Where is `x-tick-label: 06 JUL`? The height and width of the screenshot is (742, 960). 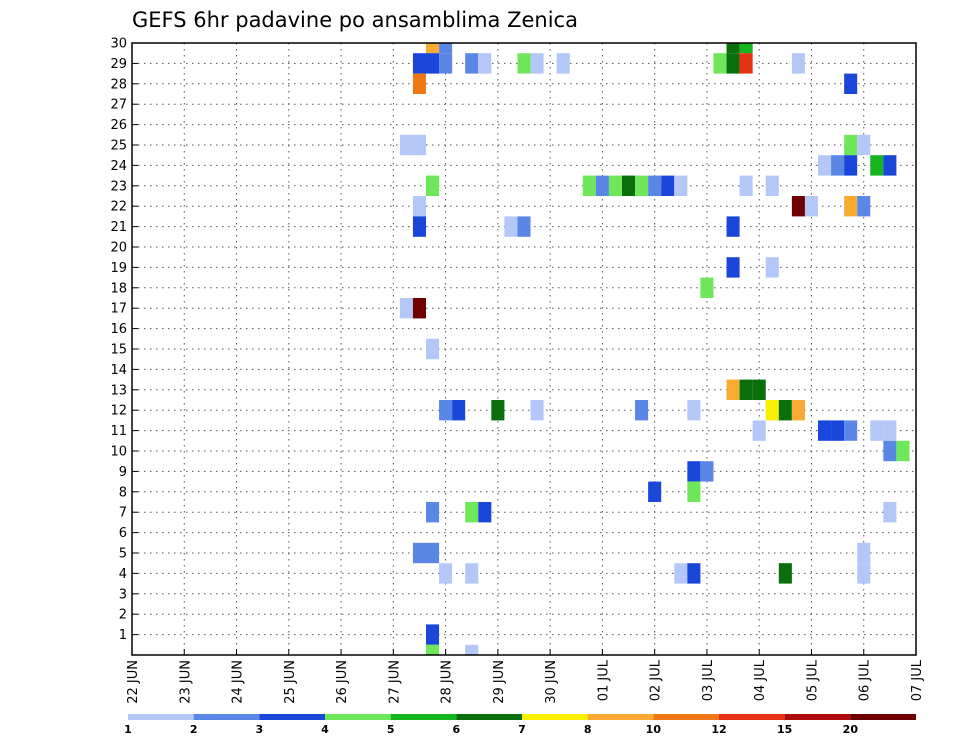
x-tick-label: 06 JUL is located at coordinates (865, 680).